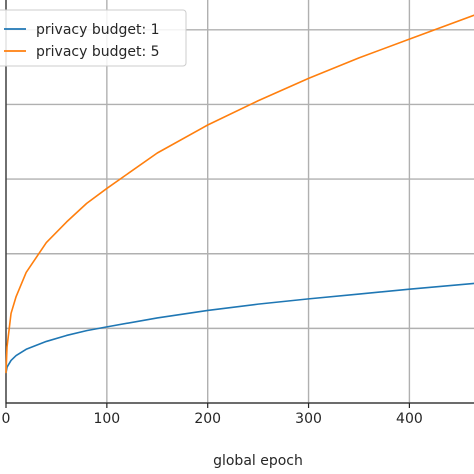  Describe the element at coordinates (207, 419) in the screenshot. I see `x-tick-label: 200` at that location.